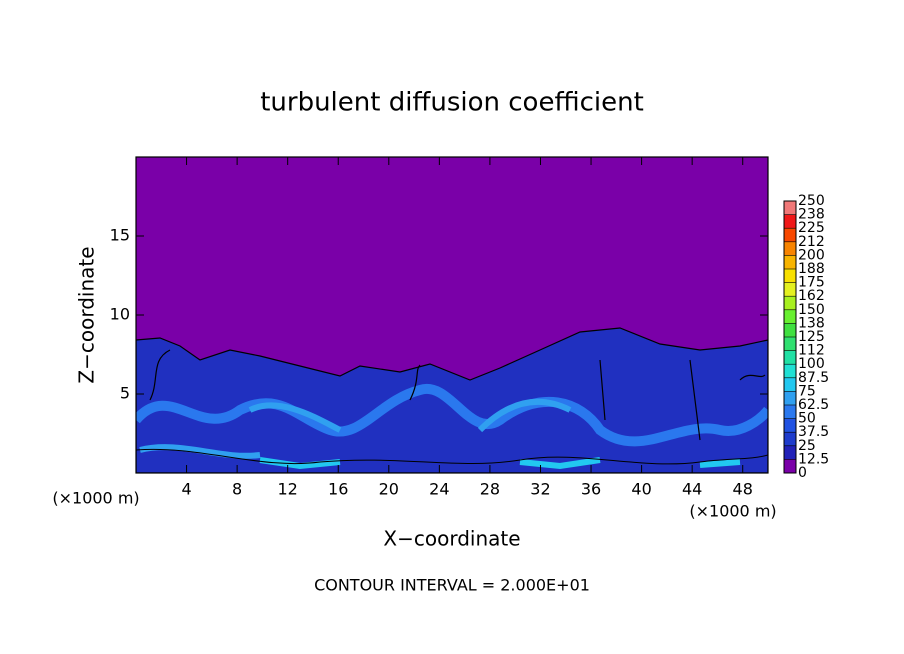 This screenshot has width=904, height=654. What do you see at coordinates (540, 489) in the screenshot?
I see `x-tick-label: 32` at bounding box center [540, 489].